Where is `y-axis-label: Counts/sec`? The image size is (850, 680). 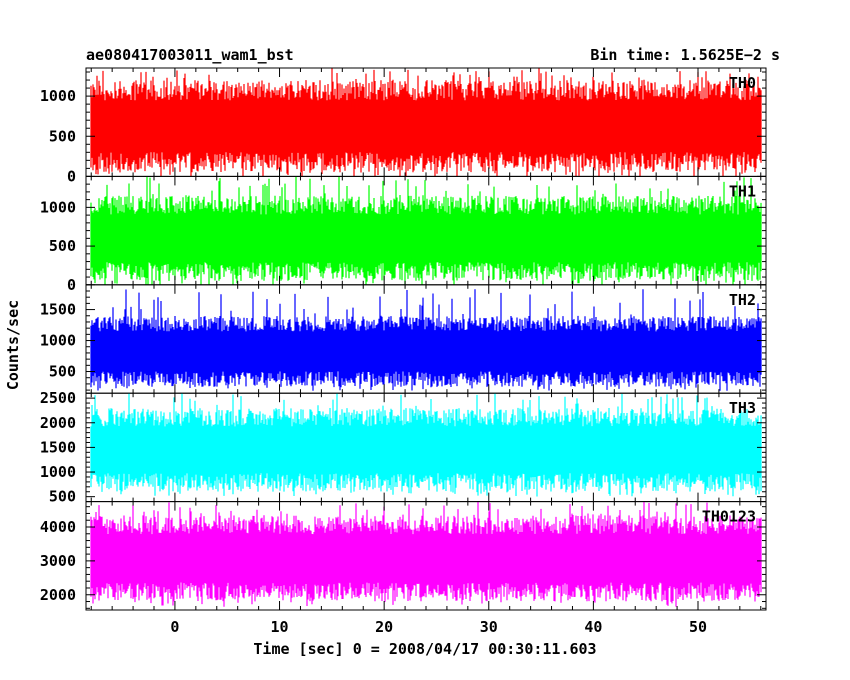
y-axis-label: Counts/sec is located at coordinates (13, 345).